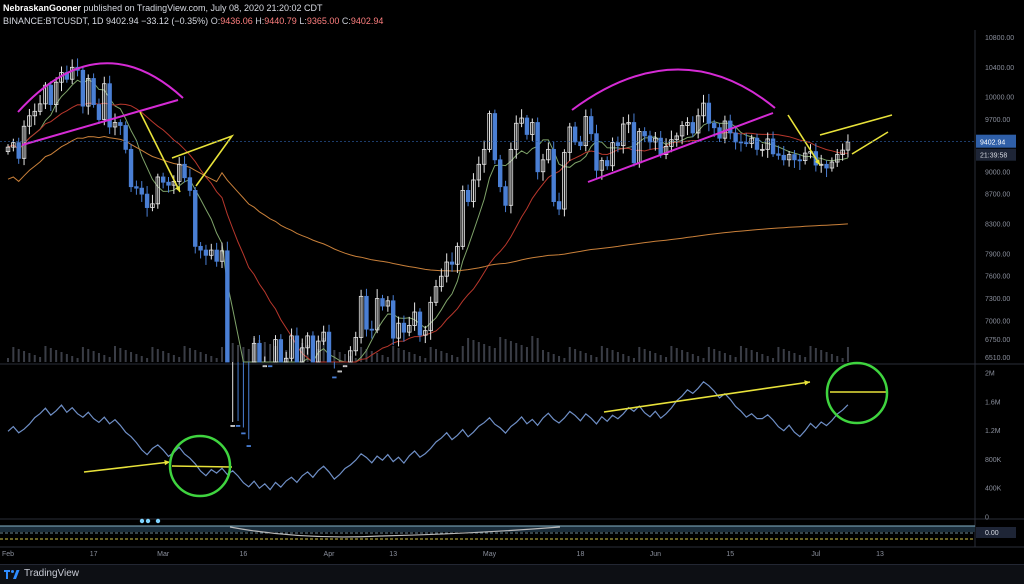  Describe the element at coordinates (997, 299) in the screenshot. I see `price-tick-label: 7300.00` at that location.